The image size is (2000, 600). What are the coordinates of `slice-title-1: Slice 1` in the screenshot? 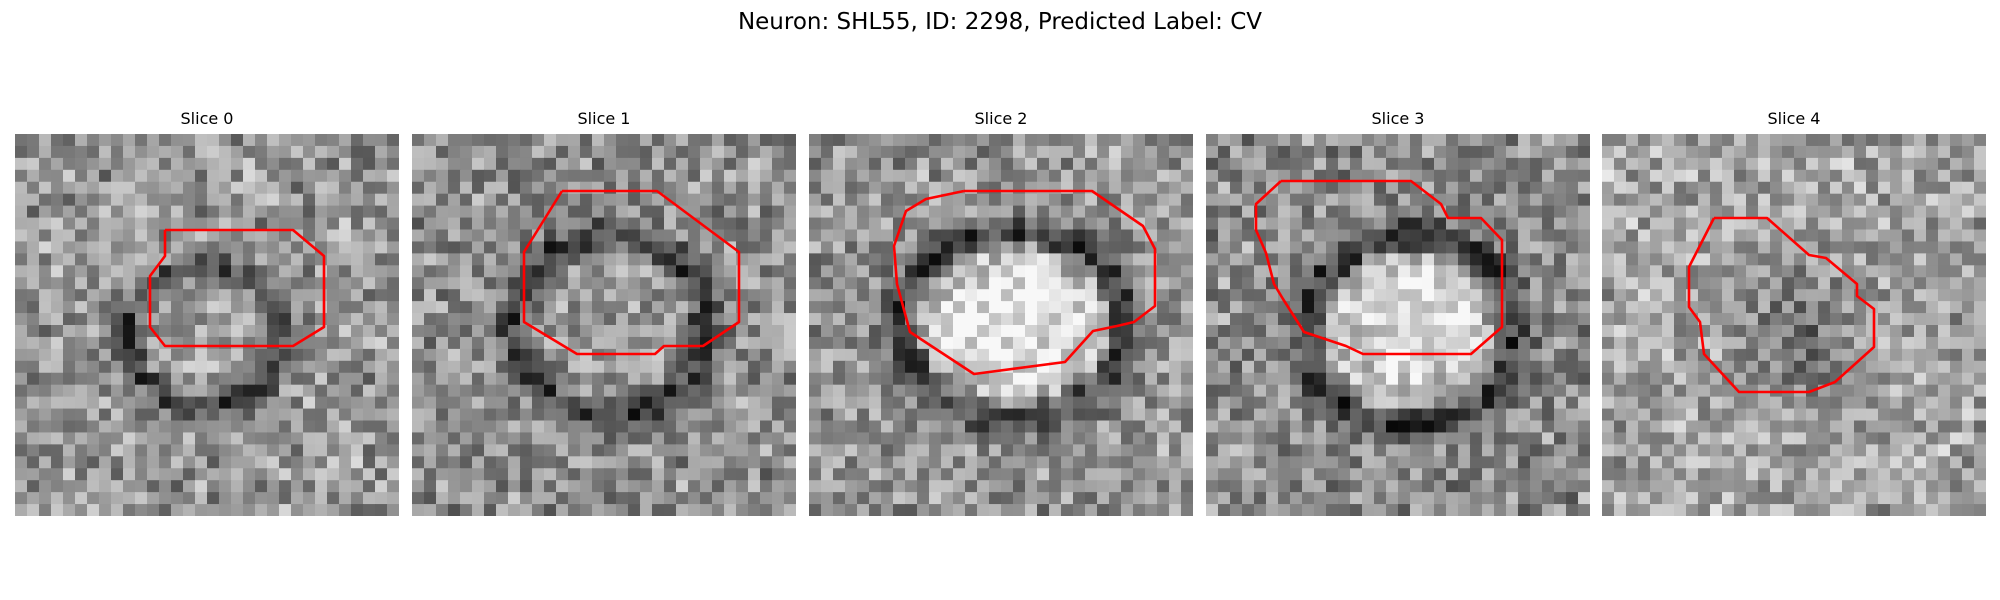 It's located at (604, 118).